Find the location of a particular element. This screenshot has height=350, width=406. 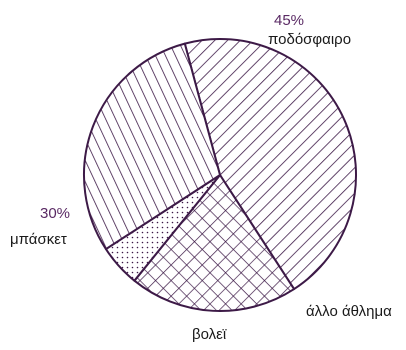

slice-label-football: ποδόσφαιρο is located at coordinates (310, 39).